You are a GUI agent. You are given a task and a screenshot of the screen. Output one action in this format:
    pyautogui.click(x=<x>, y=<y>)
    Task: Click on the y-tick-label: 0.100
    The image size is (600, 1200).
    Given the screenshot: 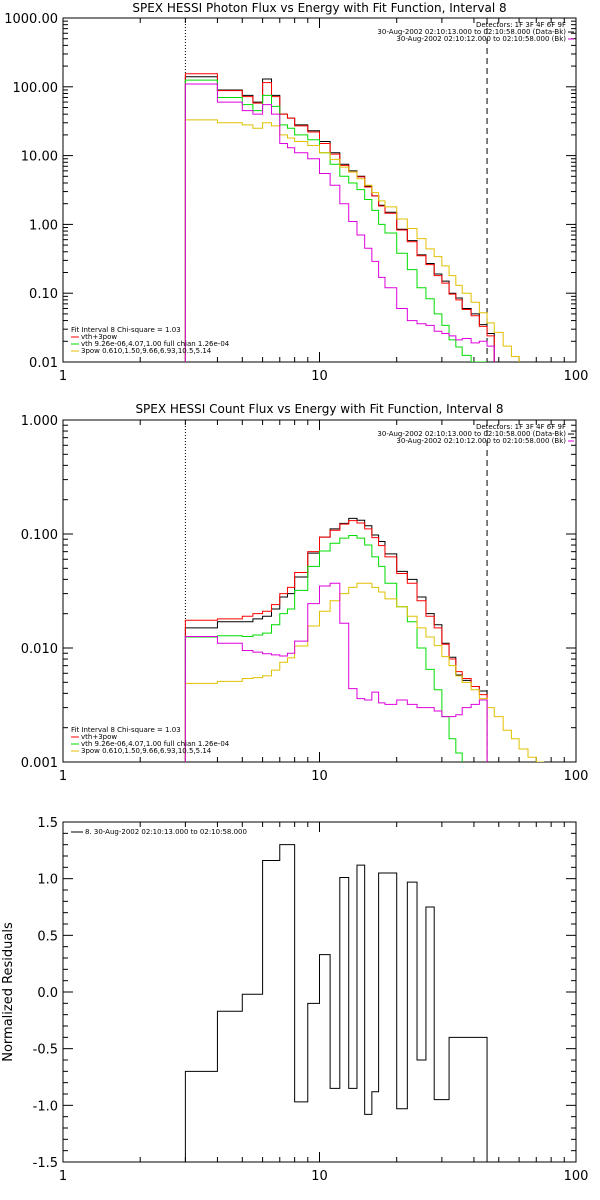 What is the action you would take?
    pyautogui.click(x=39, y=535)
    